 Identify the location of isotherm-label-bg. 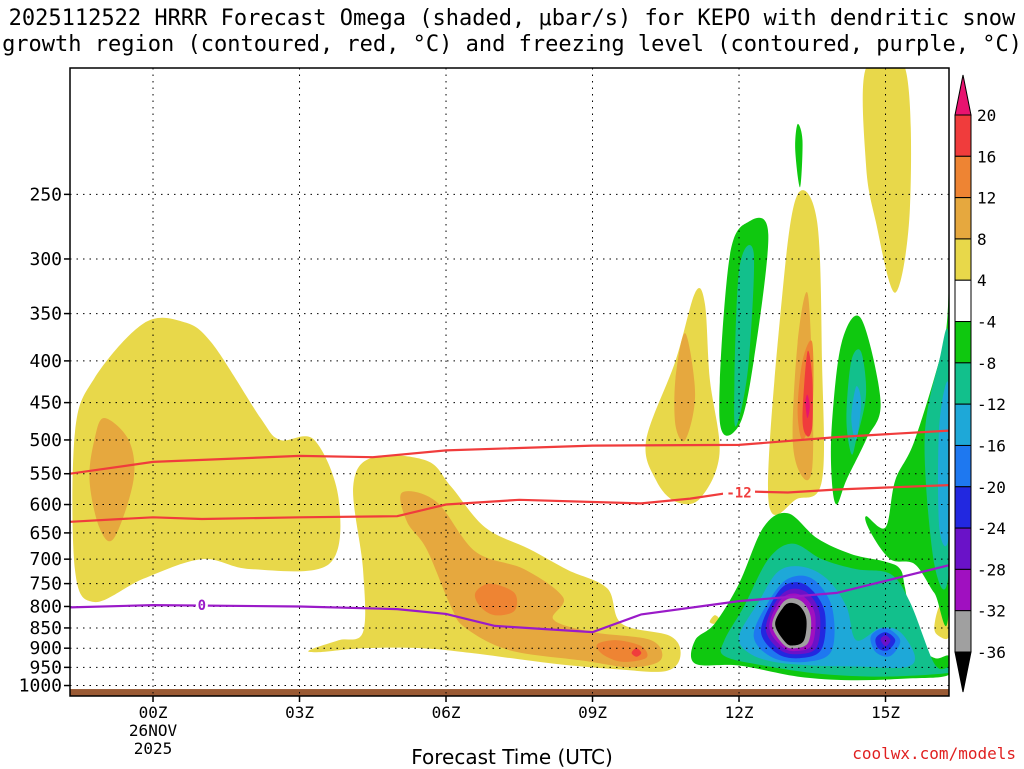
(739, 492).